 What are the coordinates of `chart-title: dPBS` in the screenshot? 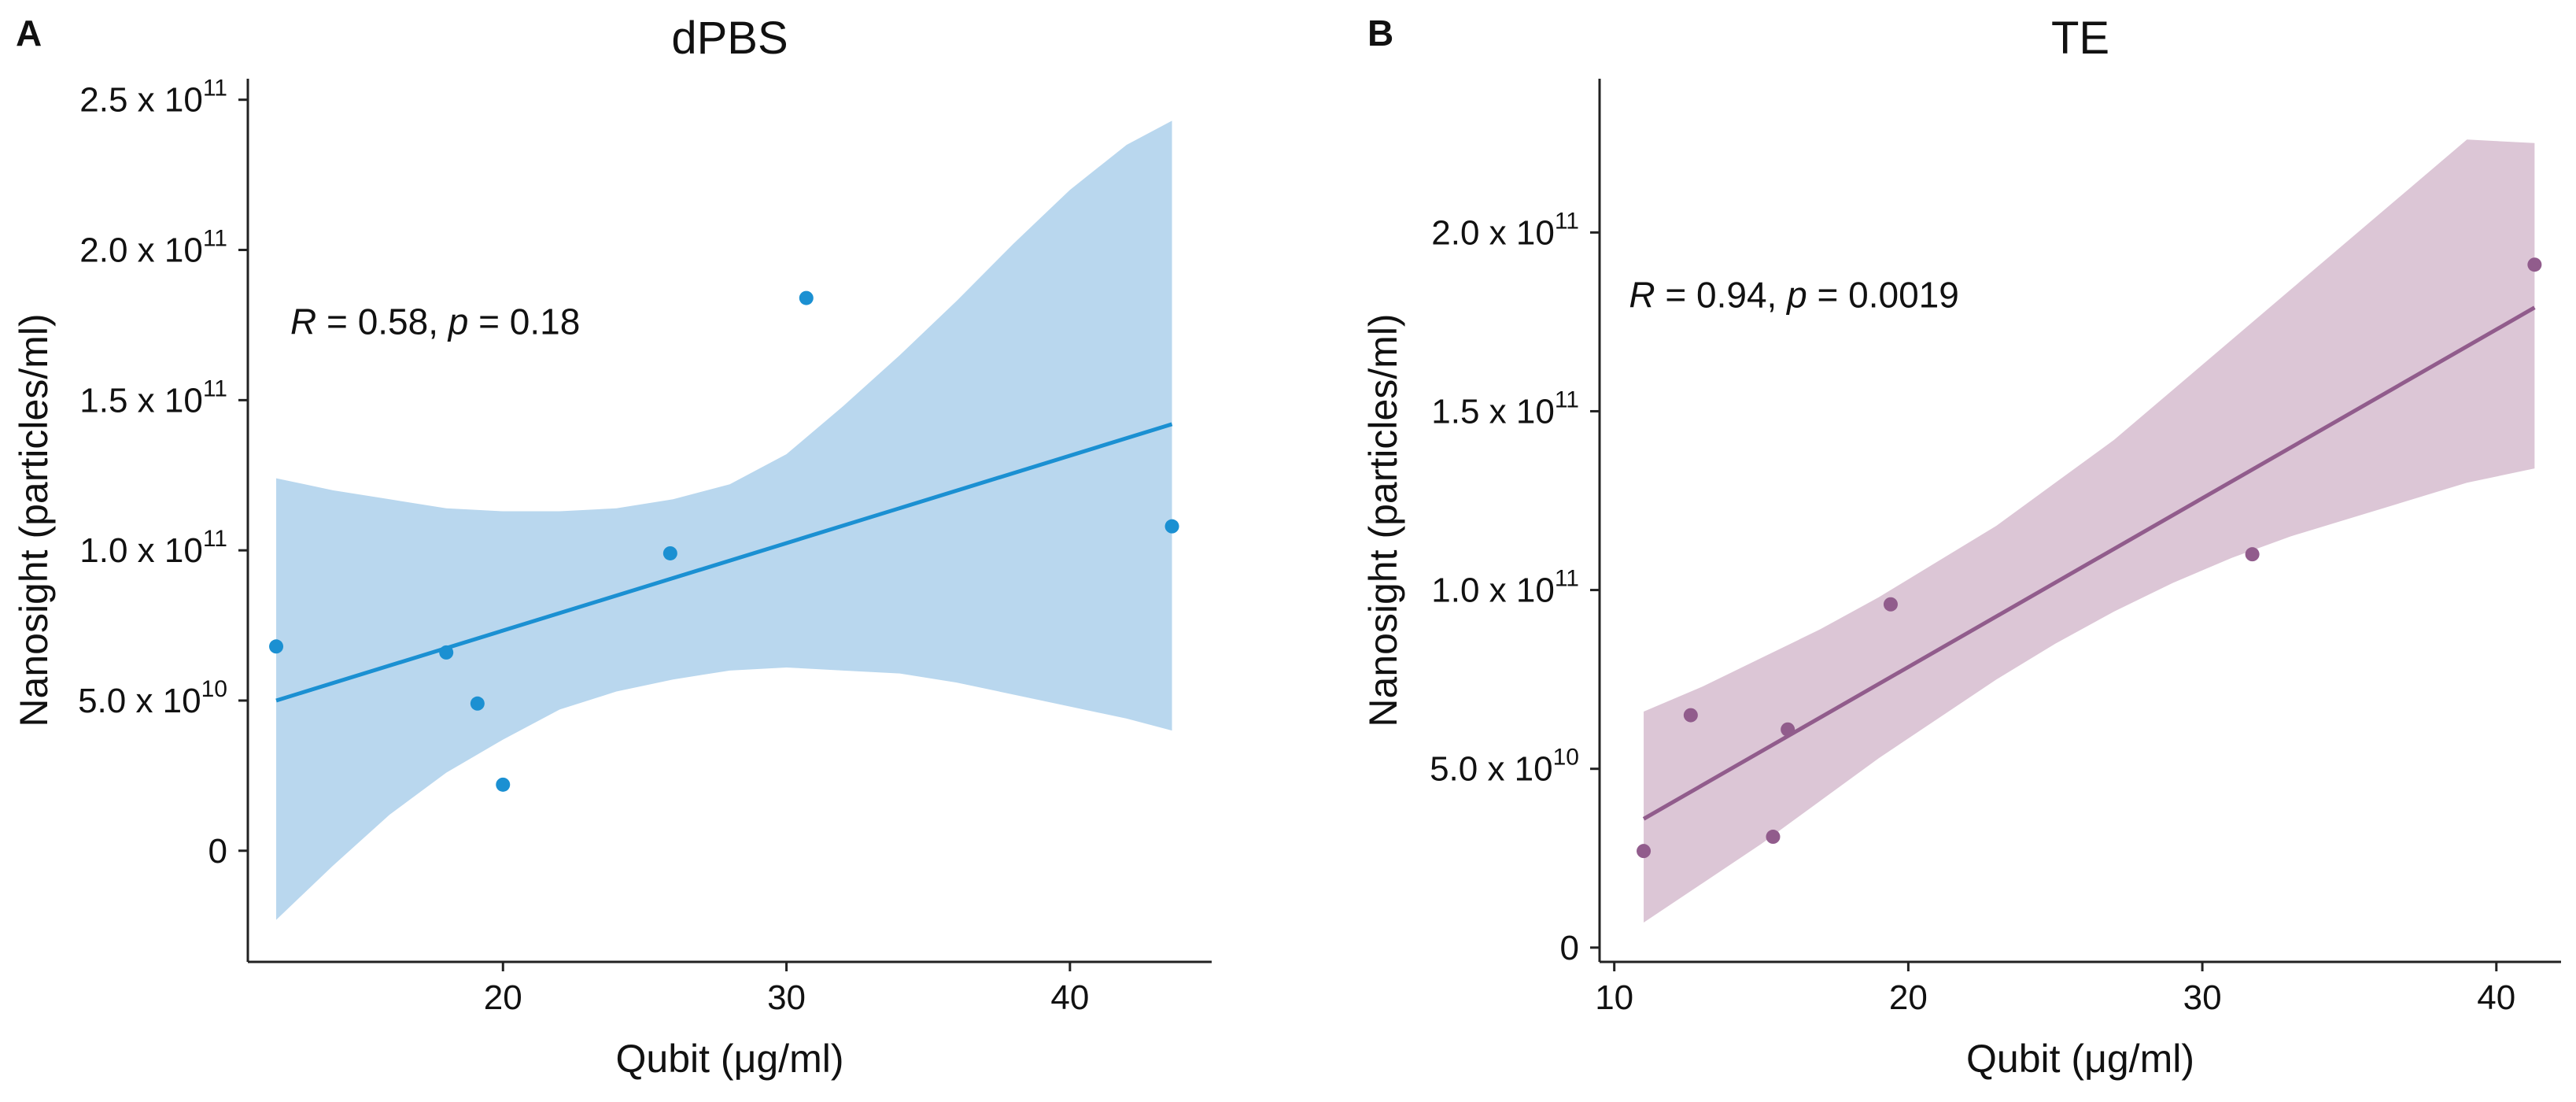 It's located at (729, 38).